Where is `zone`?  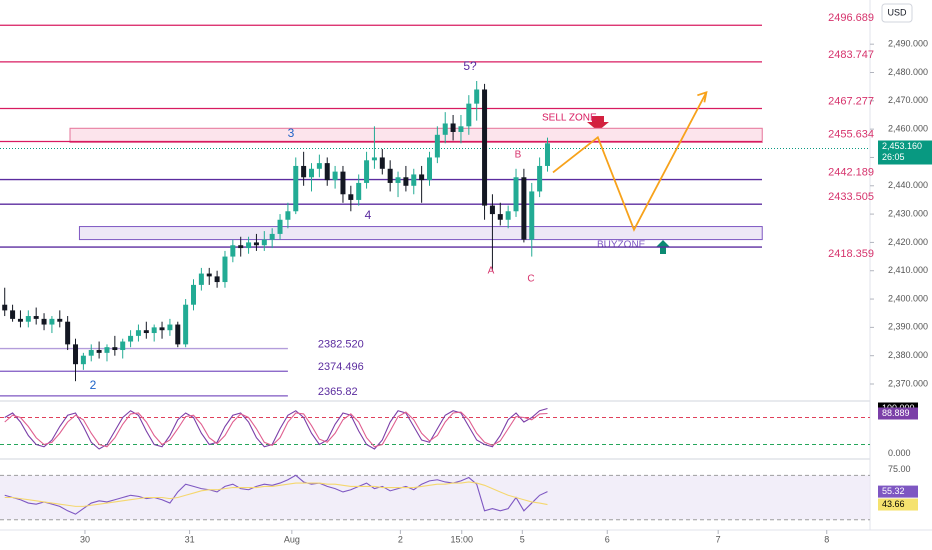 zone is located at coordinates (416, 135).